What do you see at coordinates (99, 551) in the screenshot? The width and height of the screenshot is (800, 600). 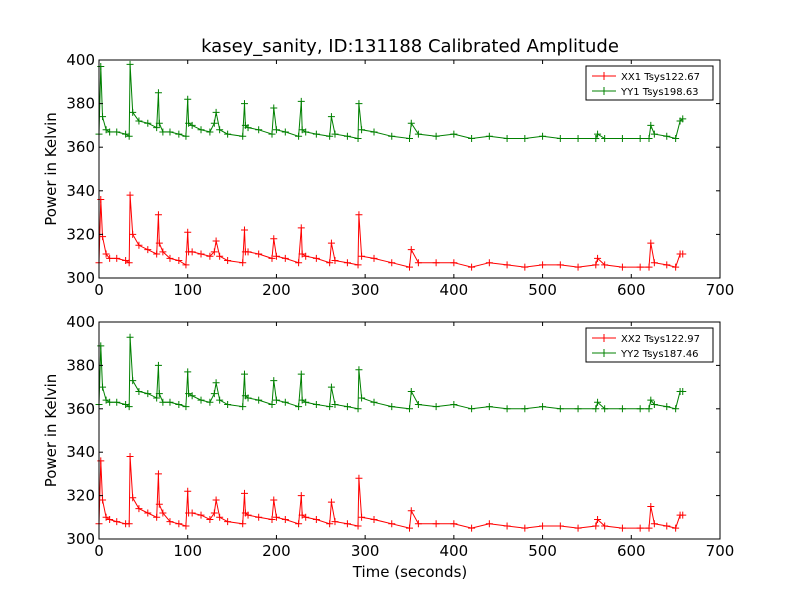 I see `x-tick-label: 0` at bounding box center [99, 551].